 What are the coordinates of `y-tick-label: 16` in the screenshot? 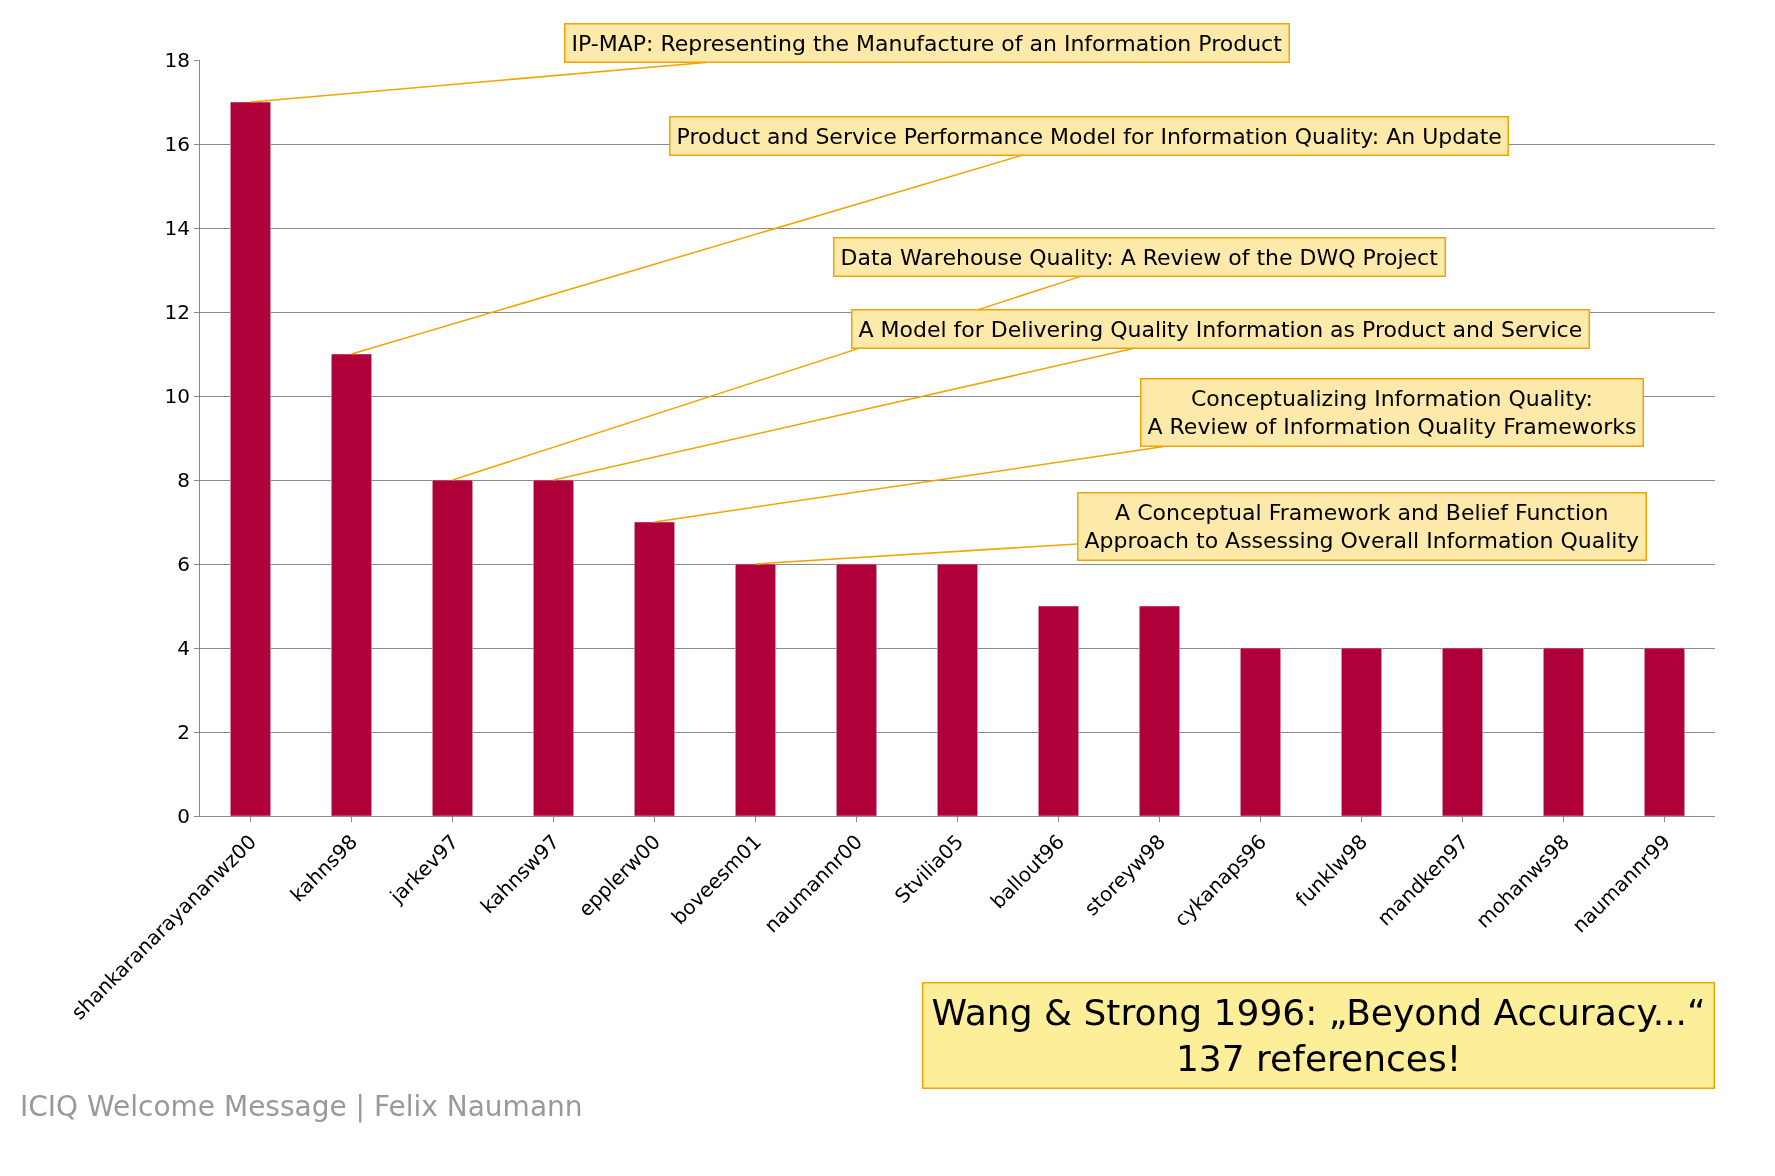 It's located at (177, 144).